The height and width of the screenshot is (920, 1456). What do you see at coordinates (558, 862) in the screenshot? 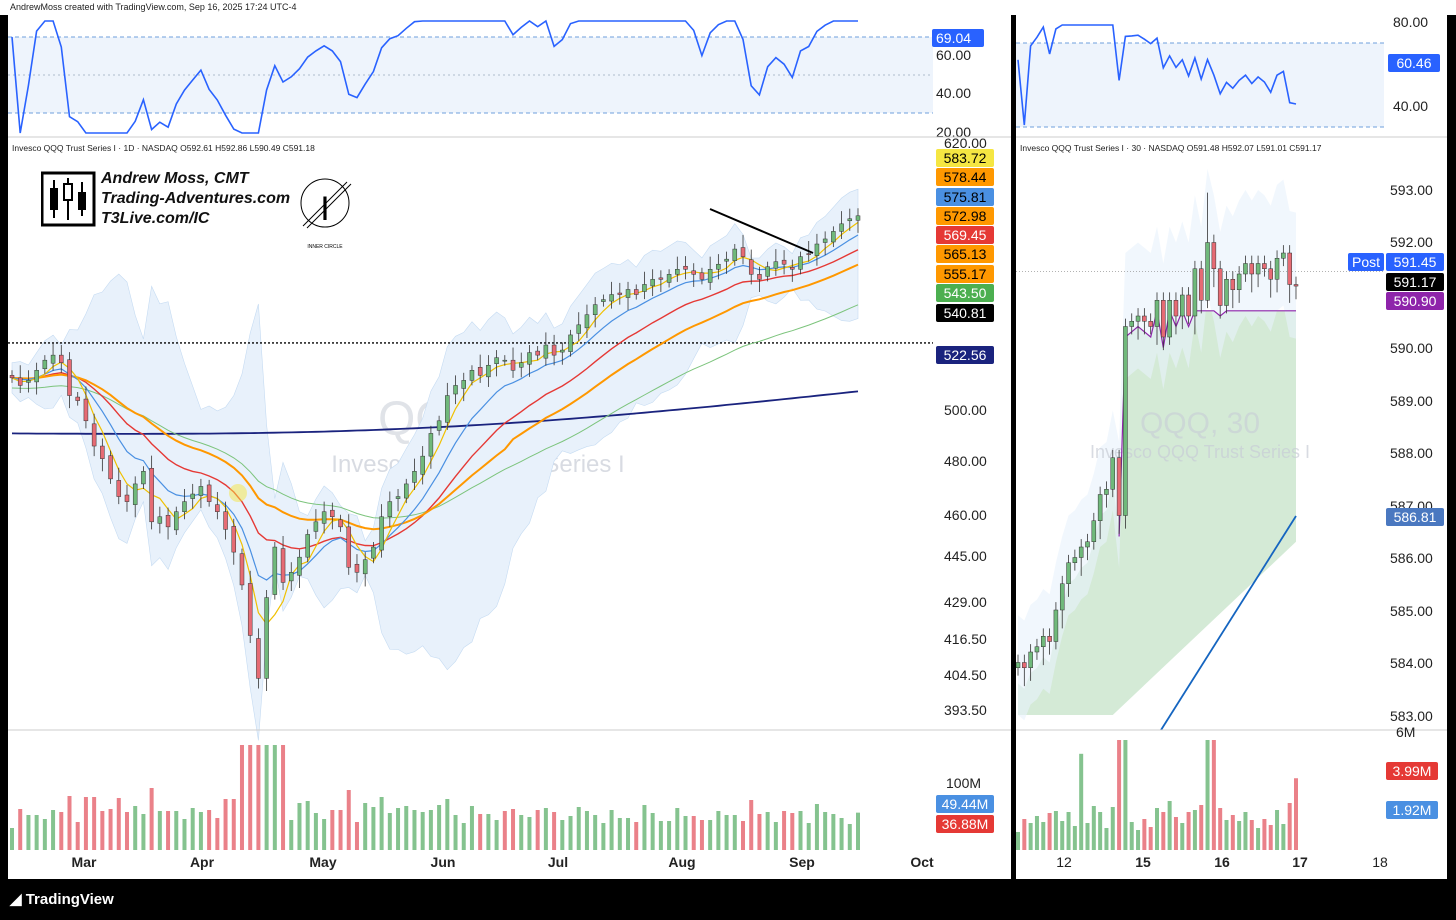
I see `month-label: Jul` at bounding box center [558, 862].